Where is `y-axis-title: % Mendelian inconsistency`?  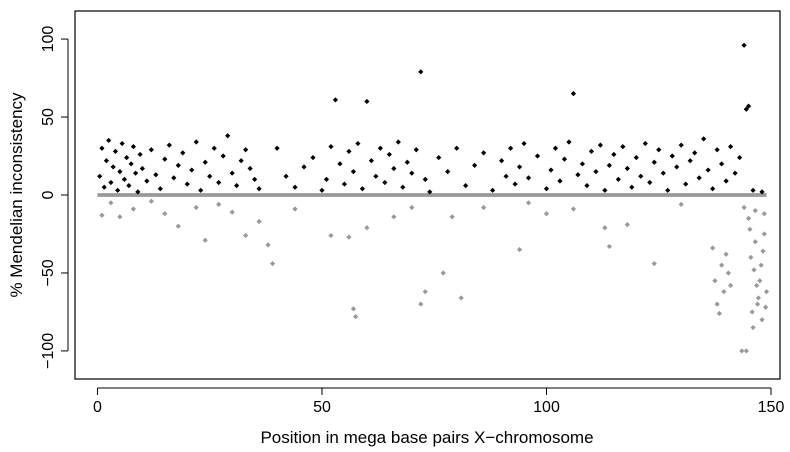 y-axis-title: % Mendelian inconsistency is located at coordinates (16, 195).